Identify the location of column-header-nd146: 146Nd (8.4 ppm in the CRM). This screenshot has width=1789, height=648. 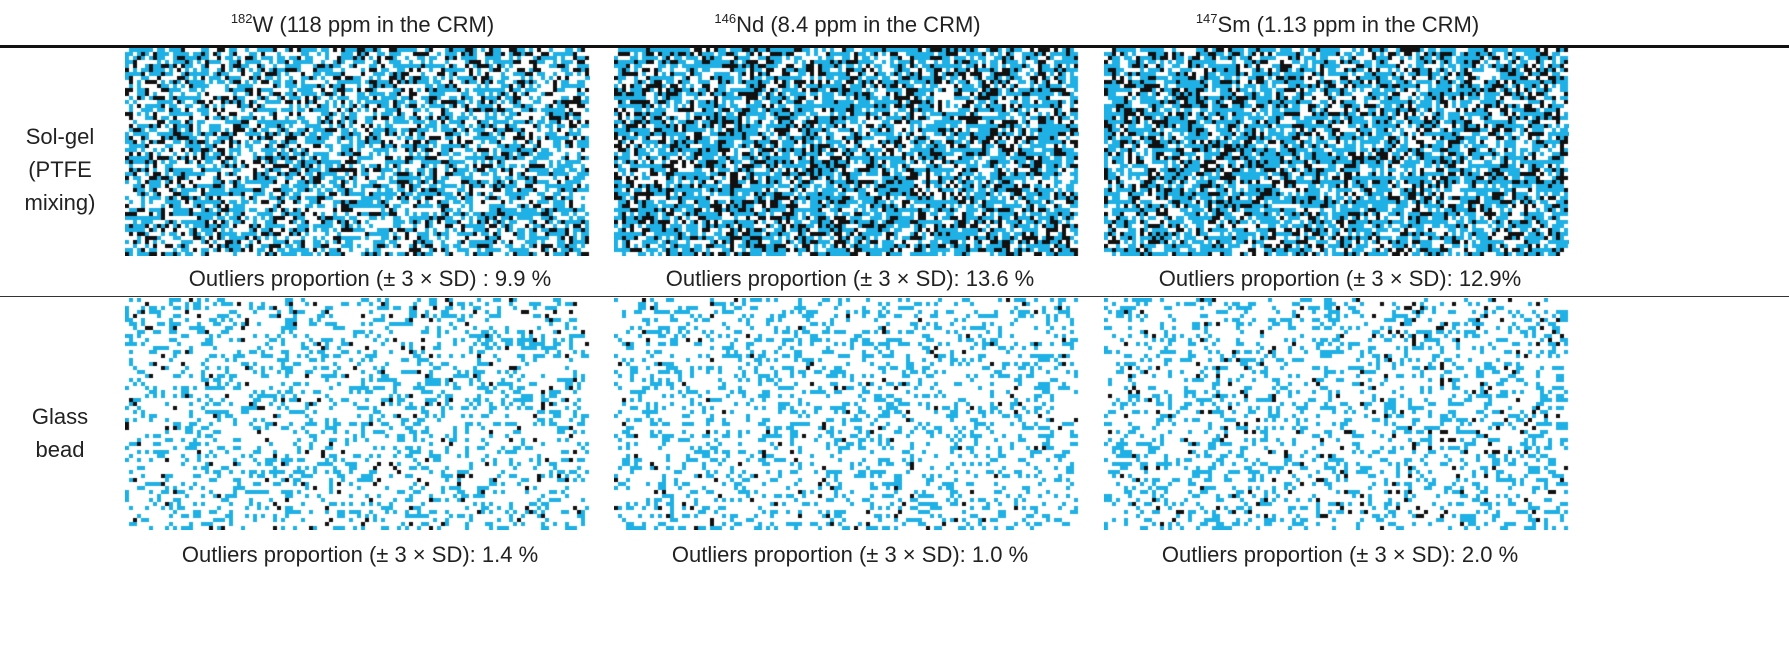
(847, 27).